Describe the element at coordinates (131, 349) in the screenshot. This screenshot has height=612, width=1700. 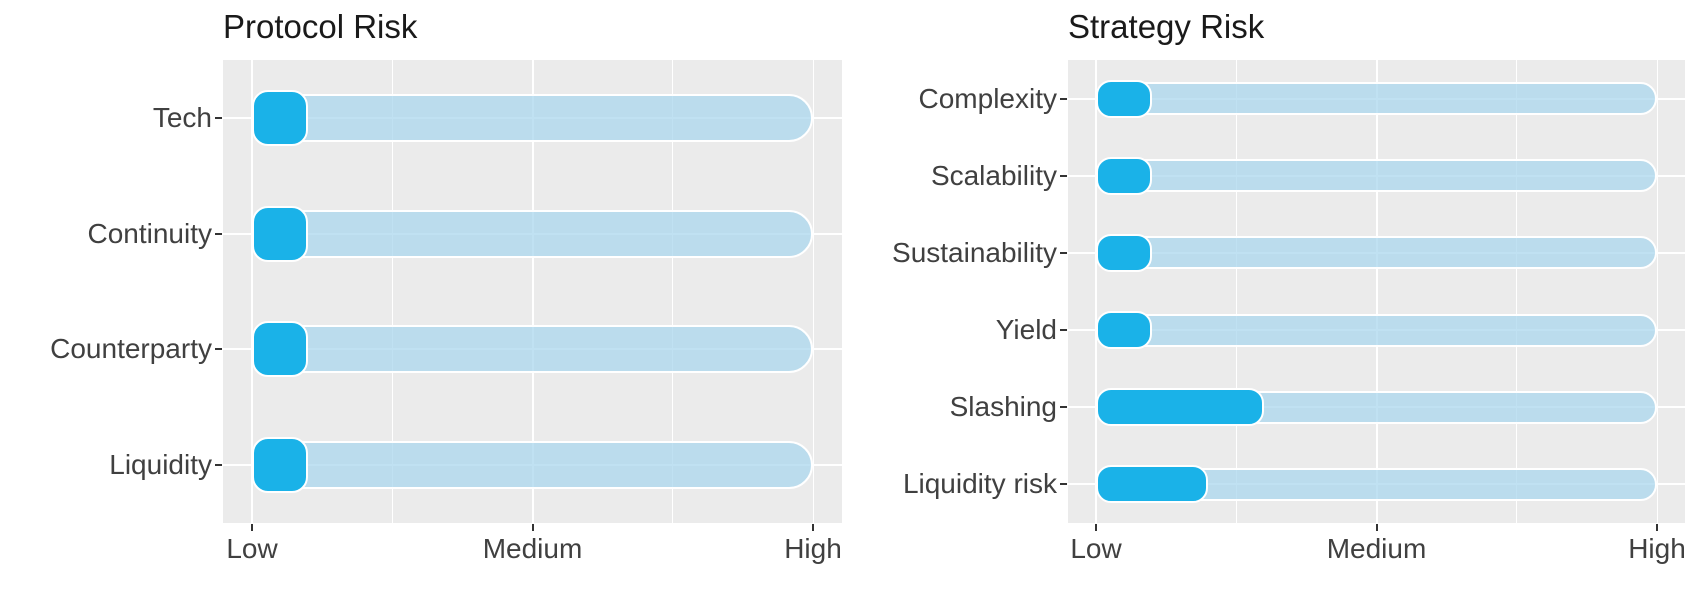
I see `category-label: Counterparty` at that location.